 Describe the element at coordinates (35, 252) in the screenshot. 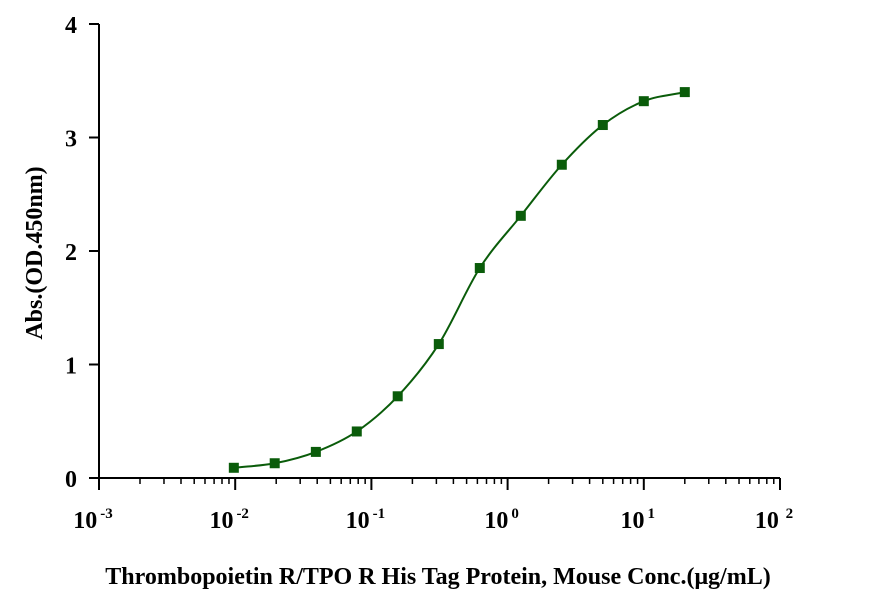

I see `y-axis-title: Abs.(OD.450nm)` at that location.